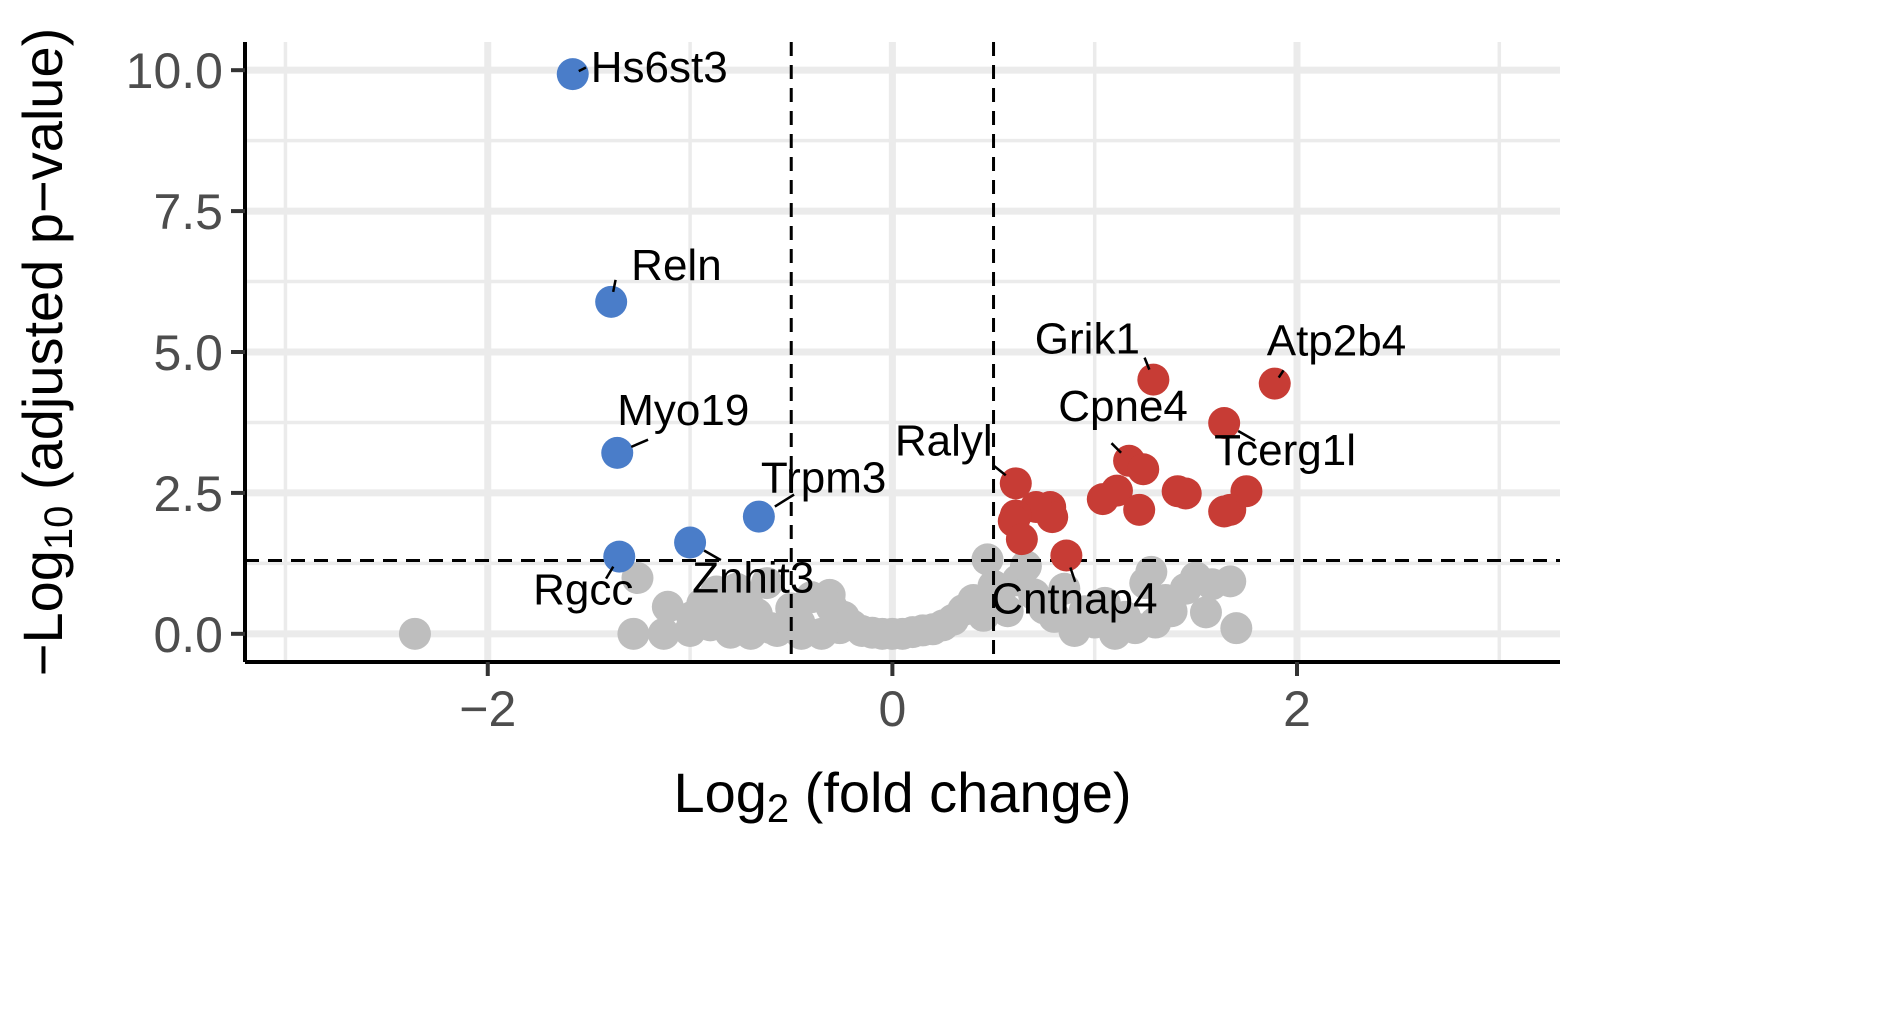  Describe the element at coordinates (1087, 339) in the screenshot. I see `gene-label: Grik1` at that location.